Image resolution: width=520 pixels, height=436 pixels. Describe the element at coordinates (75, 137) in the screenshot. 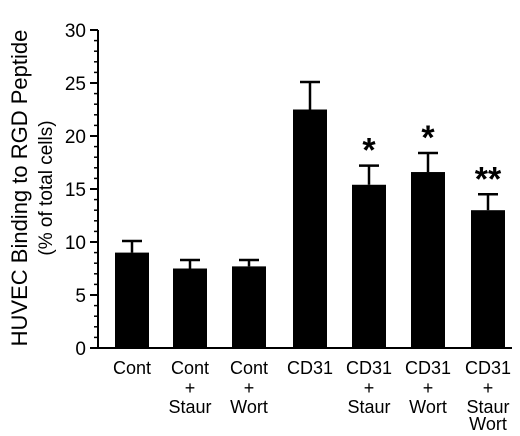

I see `y-tick-label: 20` at that location.